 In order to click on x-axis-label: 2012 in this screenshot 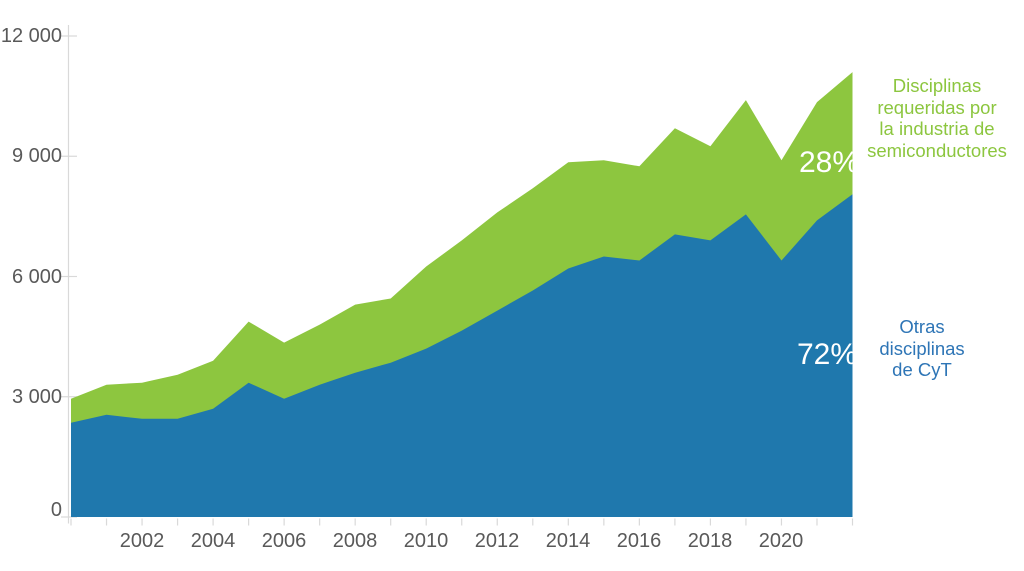, I will do `click(497, 541)`.